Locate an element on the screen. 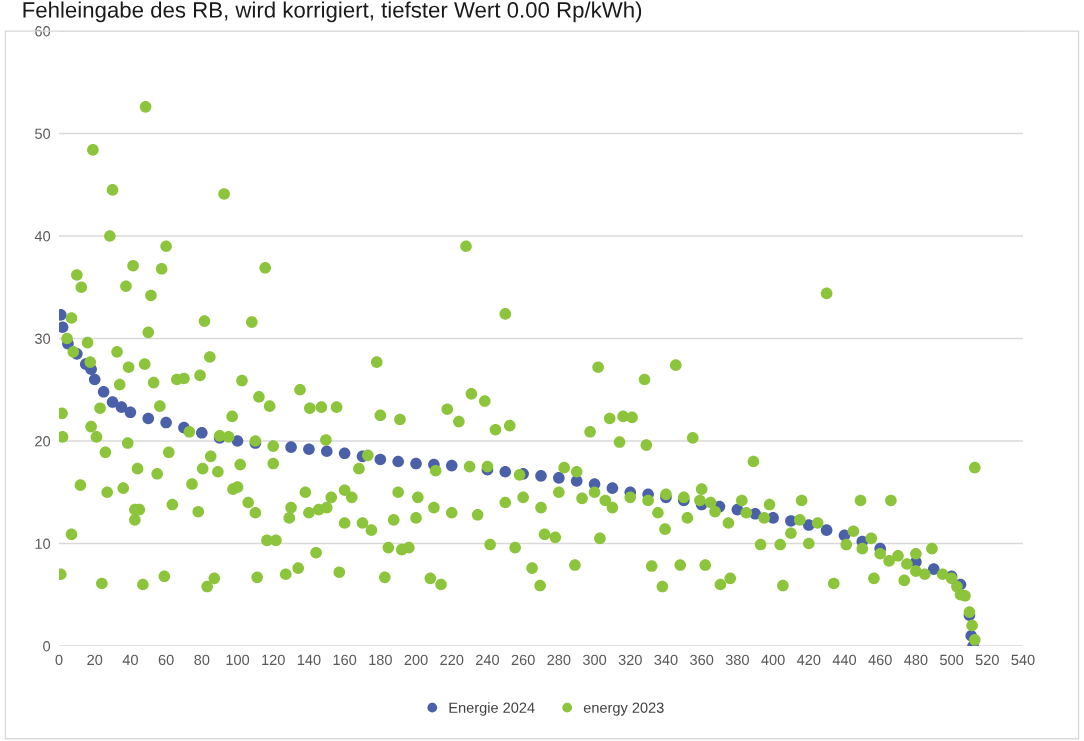  x-tick-label: 480 is located at coordinates (916, 660).